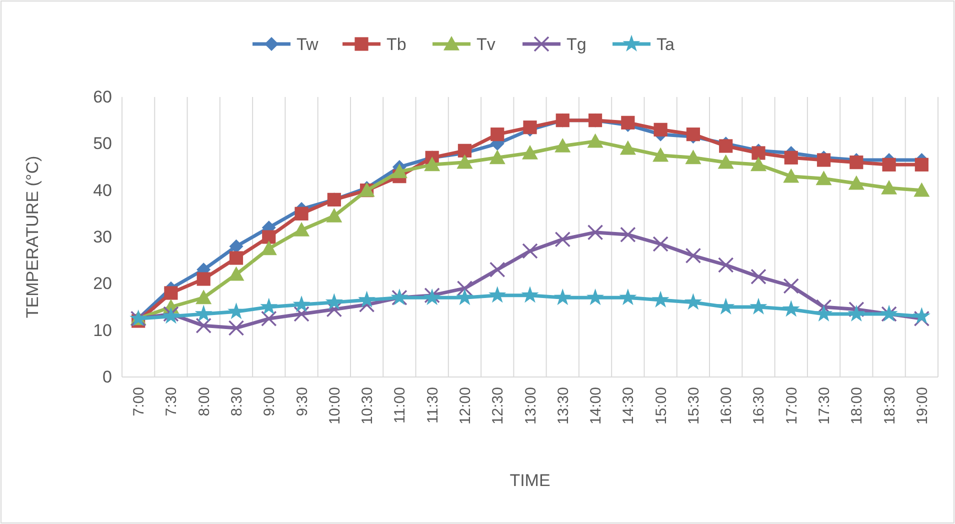 The width and height of the screenshot is (955, 524). Describe the element at coordinates (102, 144) in the screenshot. I see `y-tick-label: 50` at that location.